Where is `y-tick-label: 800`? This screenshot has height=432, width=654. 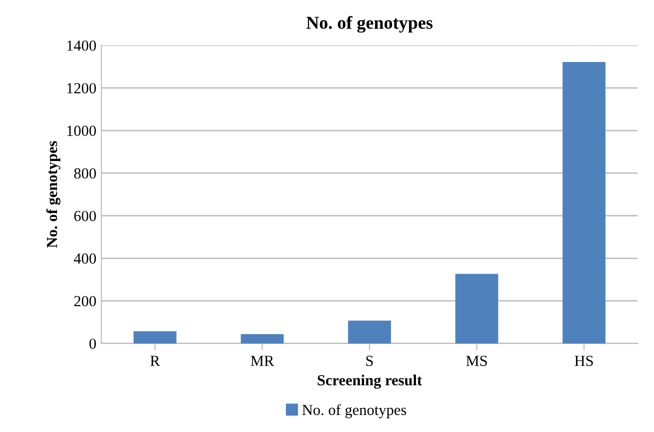 y-tick-label: 800 is located at coordinates (85, 173).